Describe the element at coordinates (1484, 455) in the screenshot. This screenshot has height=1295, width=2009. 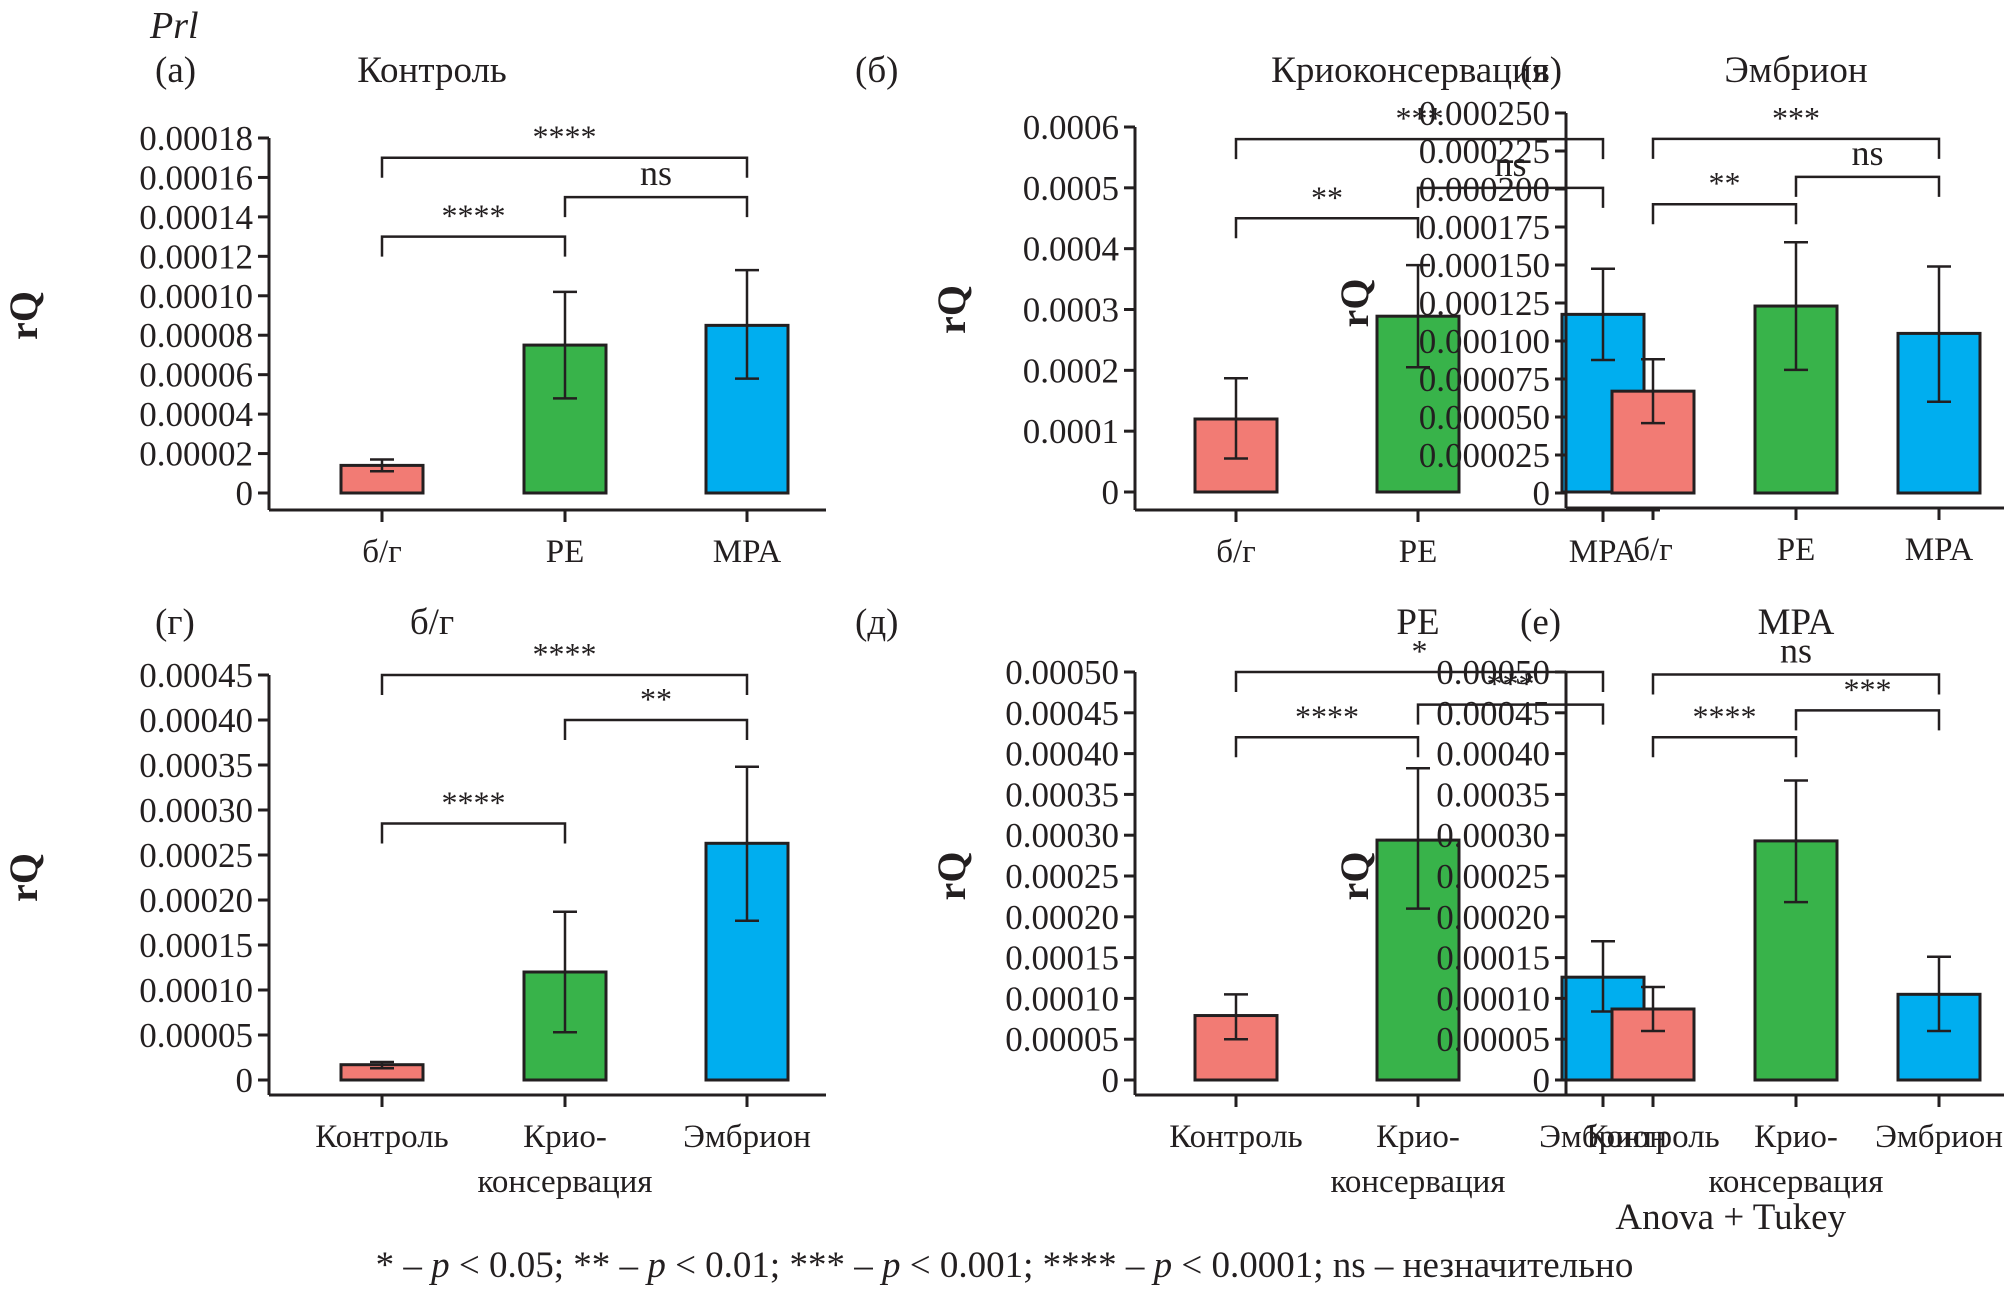
I see `y-tick-label: 0.000025` at that location.